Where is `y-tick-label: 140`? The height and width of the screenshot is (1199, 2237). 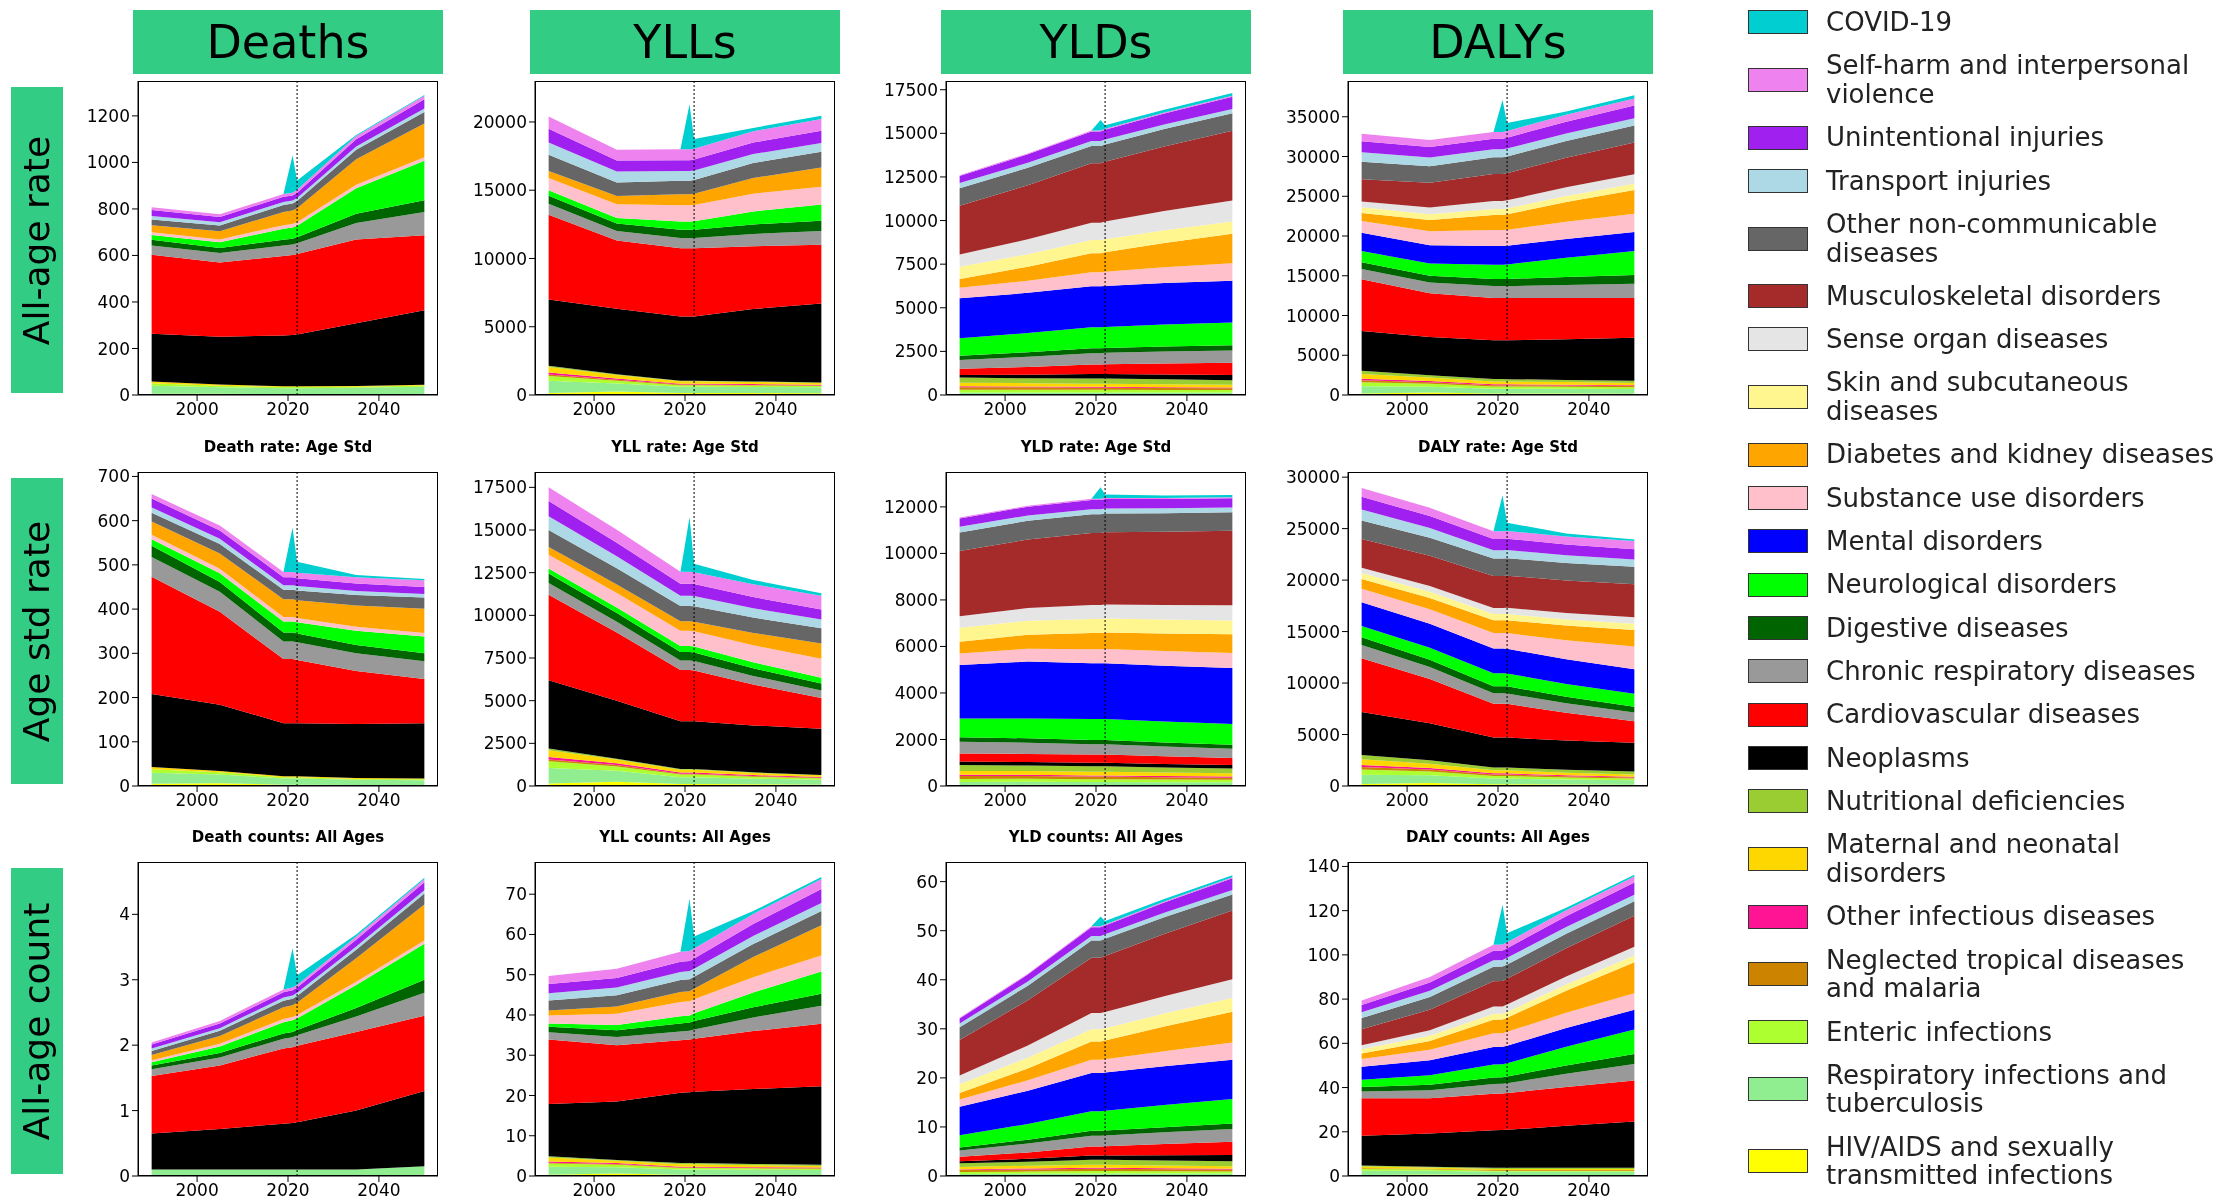
y-tick-label: 140 is located at coordinates (1323, 866).